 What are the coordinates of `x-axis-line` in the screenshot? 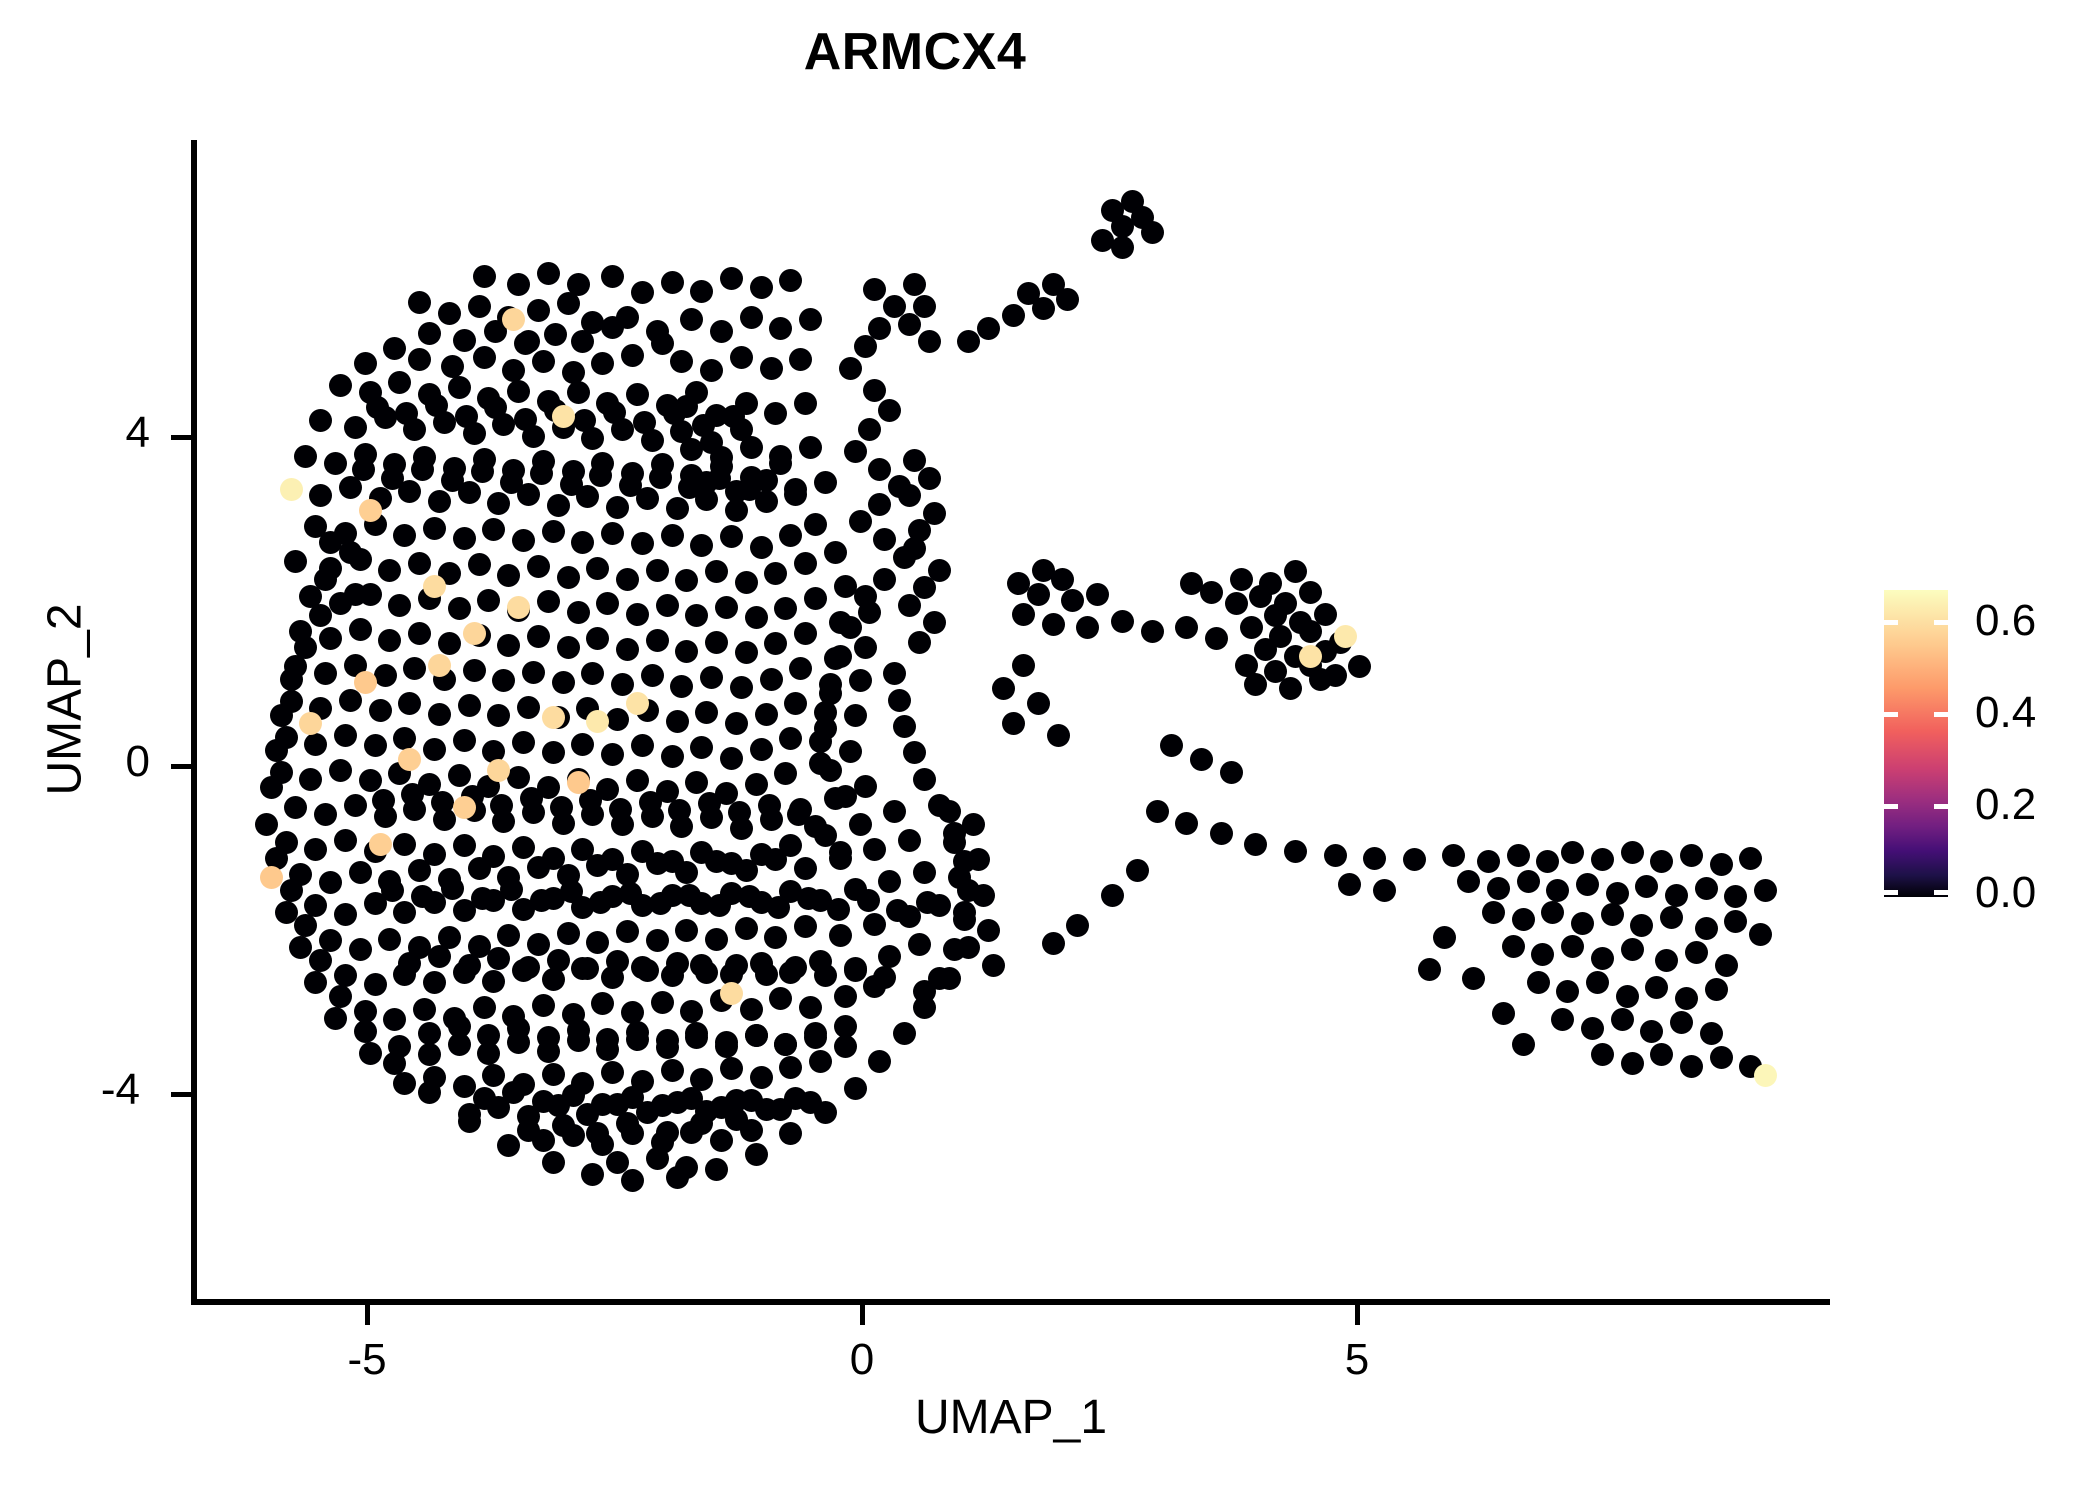 It's located at (1010, 1302).